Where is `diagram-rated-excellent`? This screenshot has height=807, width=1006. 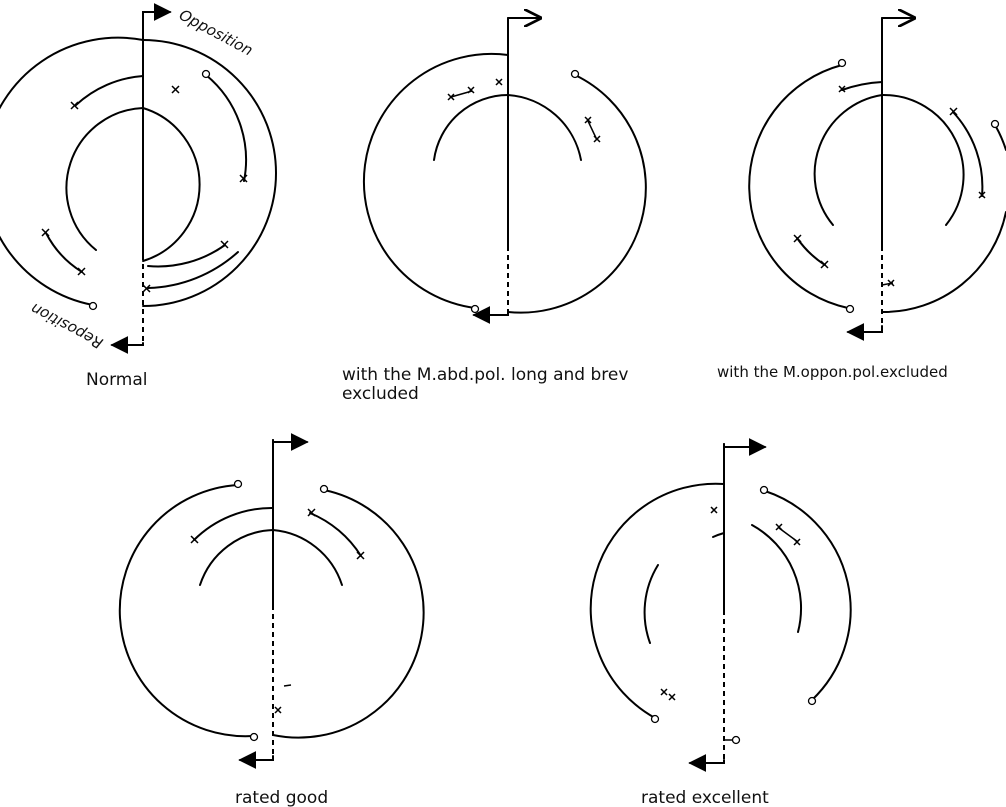 diagram-rated-excellent is located at coordinates (720, 605).